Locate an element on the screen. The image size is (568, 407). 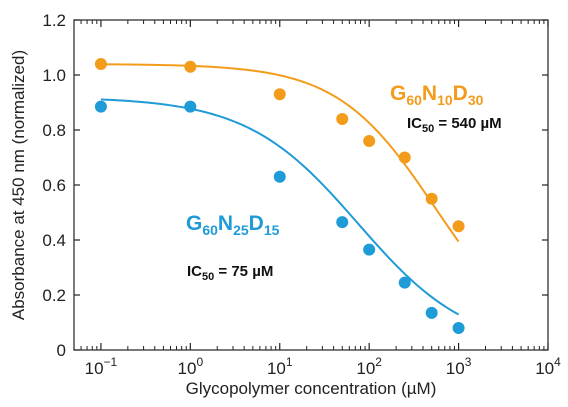
x-tick-label: 10³ is located at coordinates (459, 366).